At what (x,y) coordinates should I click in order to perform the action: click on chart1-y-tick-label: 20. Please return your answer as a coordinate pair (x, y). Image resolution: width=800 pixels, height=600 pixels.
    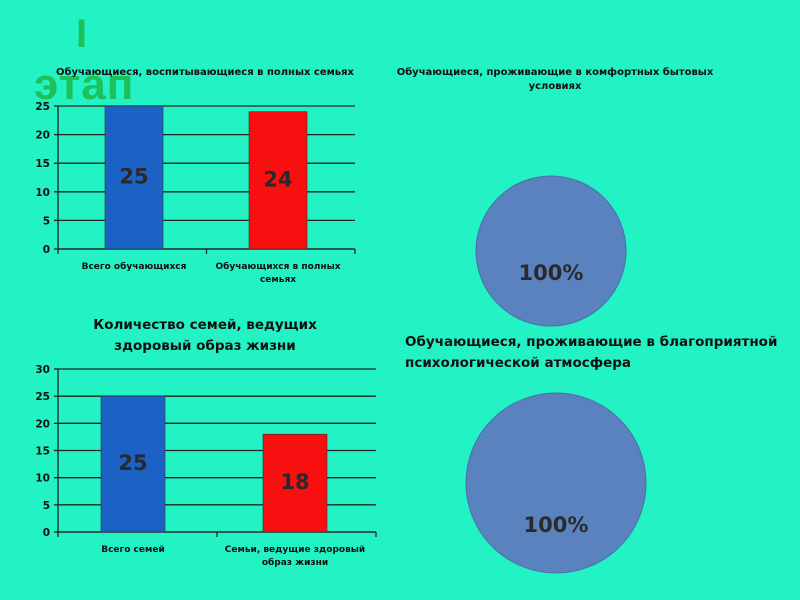
    Looking at the image, I should click on (42, 136).